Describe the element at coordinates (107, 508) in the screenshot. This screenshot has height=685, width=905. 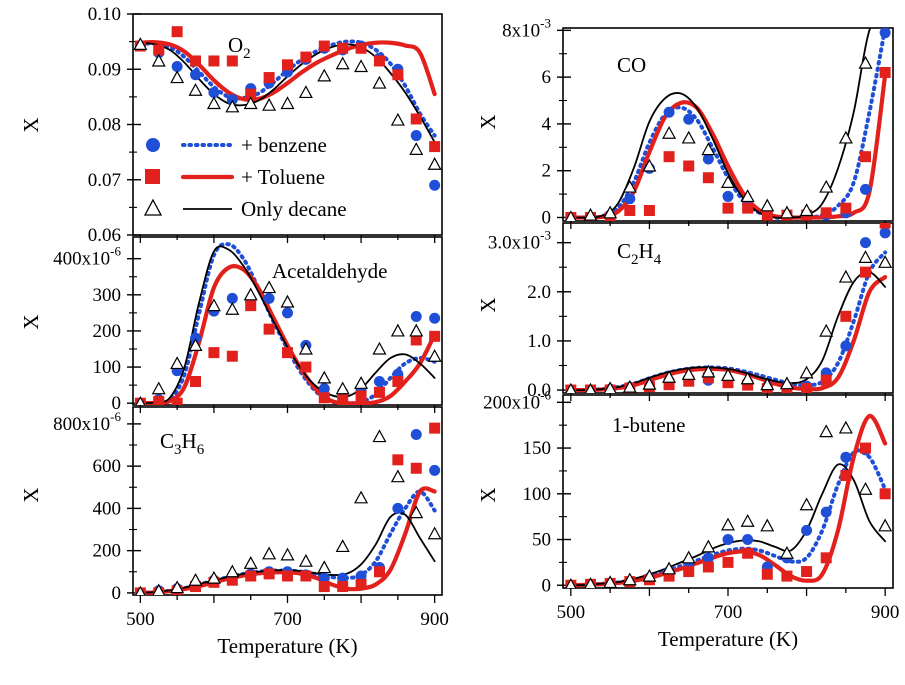
I see `y-tick-label: 400` at that location.